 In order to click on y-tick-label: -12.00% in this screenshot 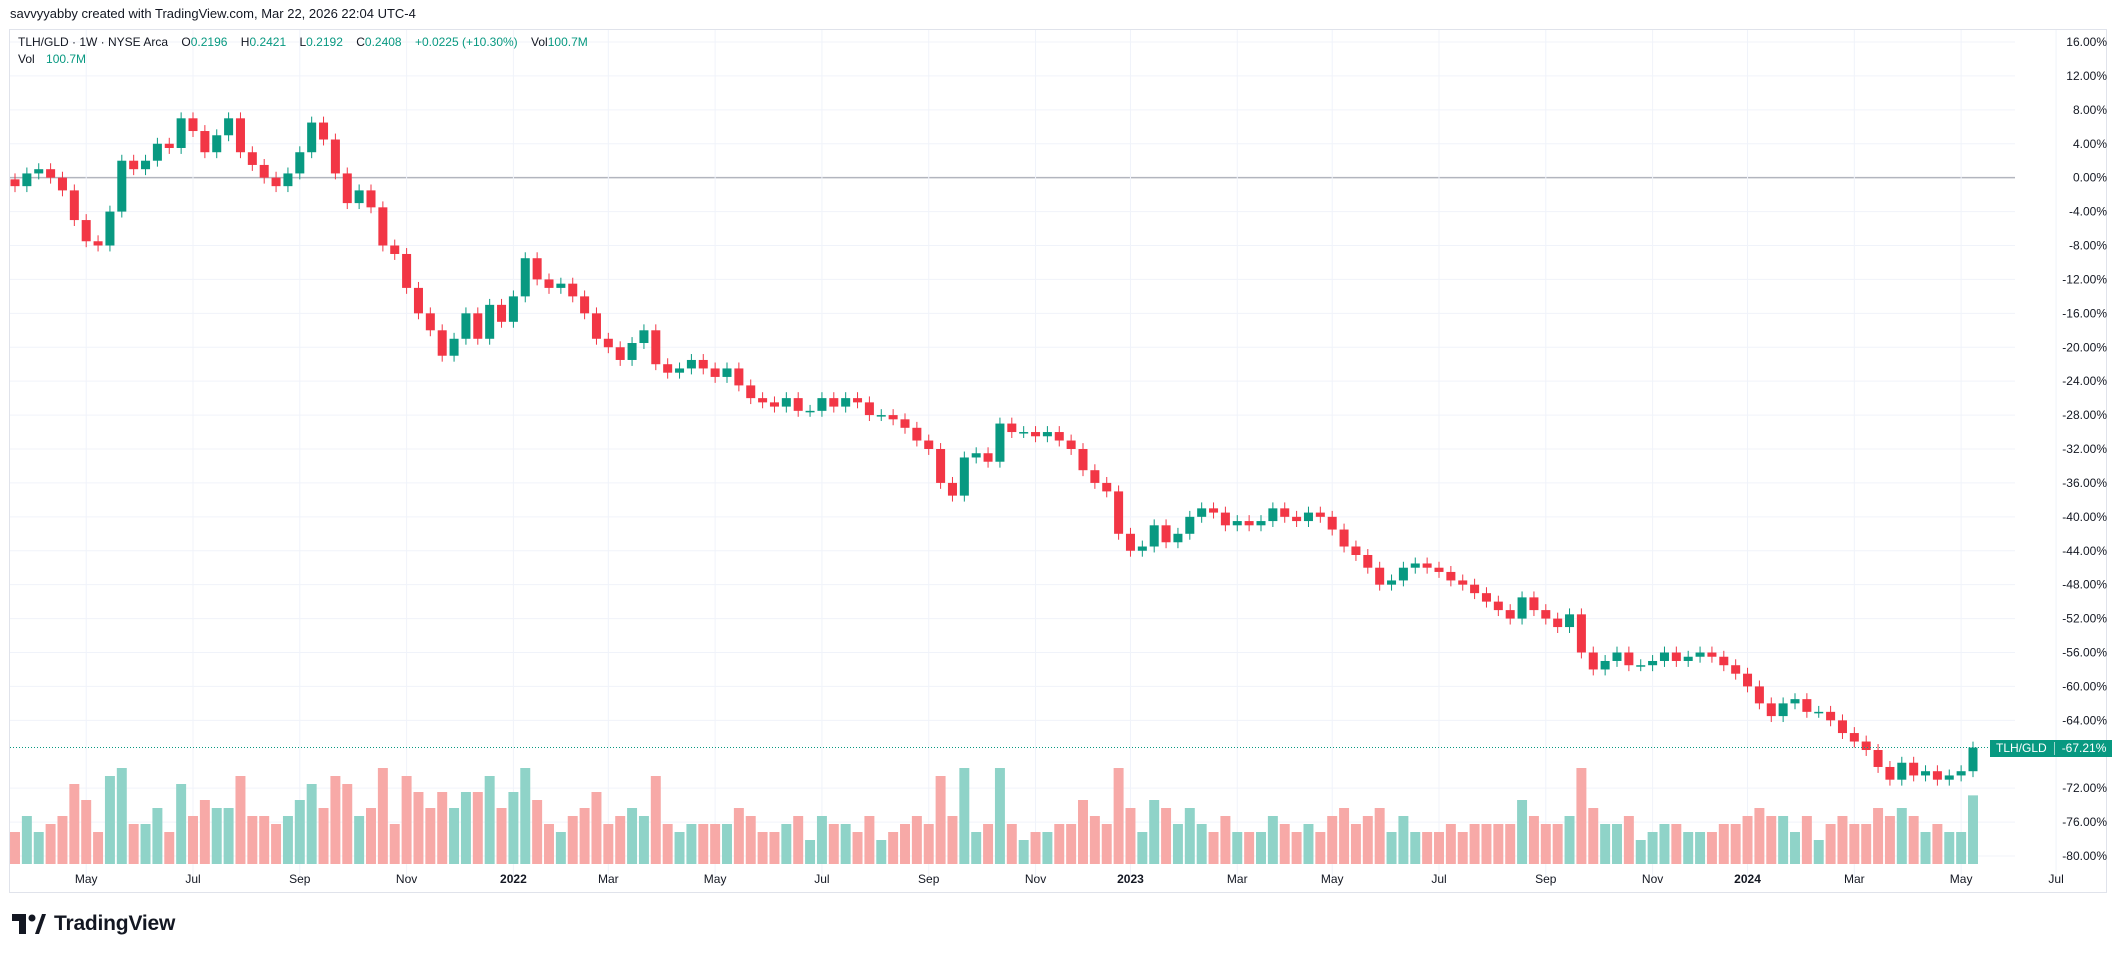, I will do `click(2084, 279)`.